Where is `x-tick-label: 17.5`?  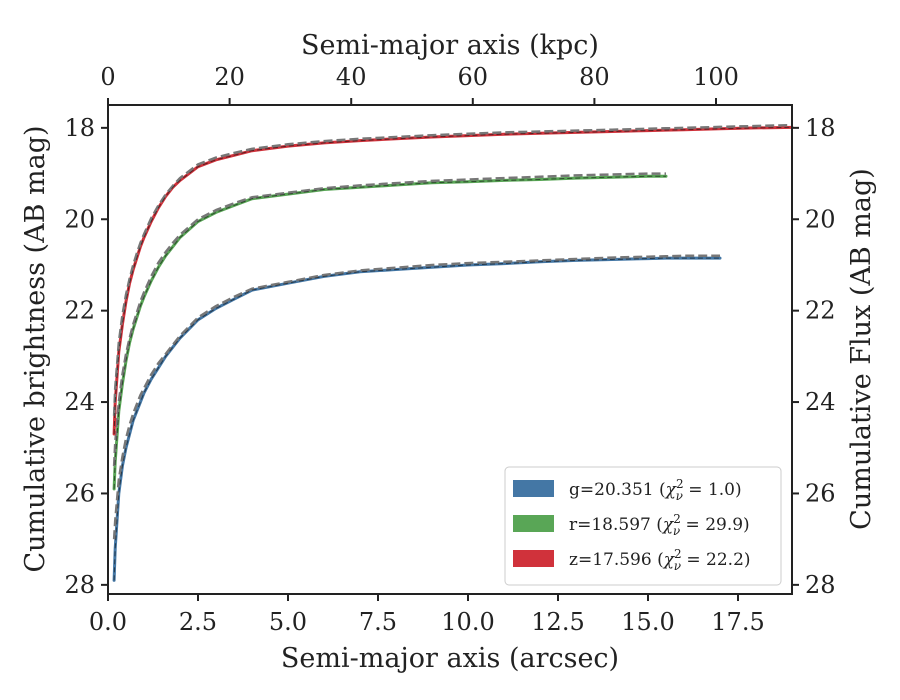 x-tick-label: 17.5 is located at coordinates (737, 622).